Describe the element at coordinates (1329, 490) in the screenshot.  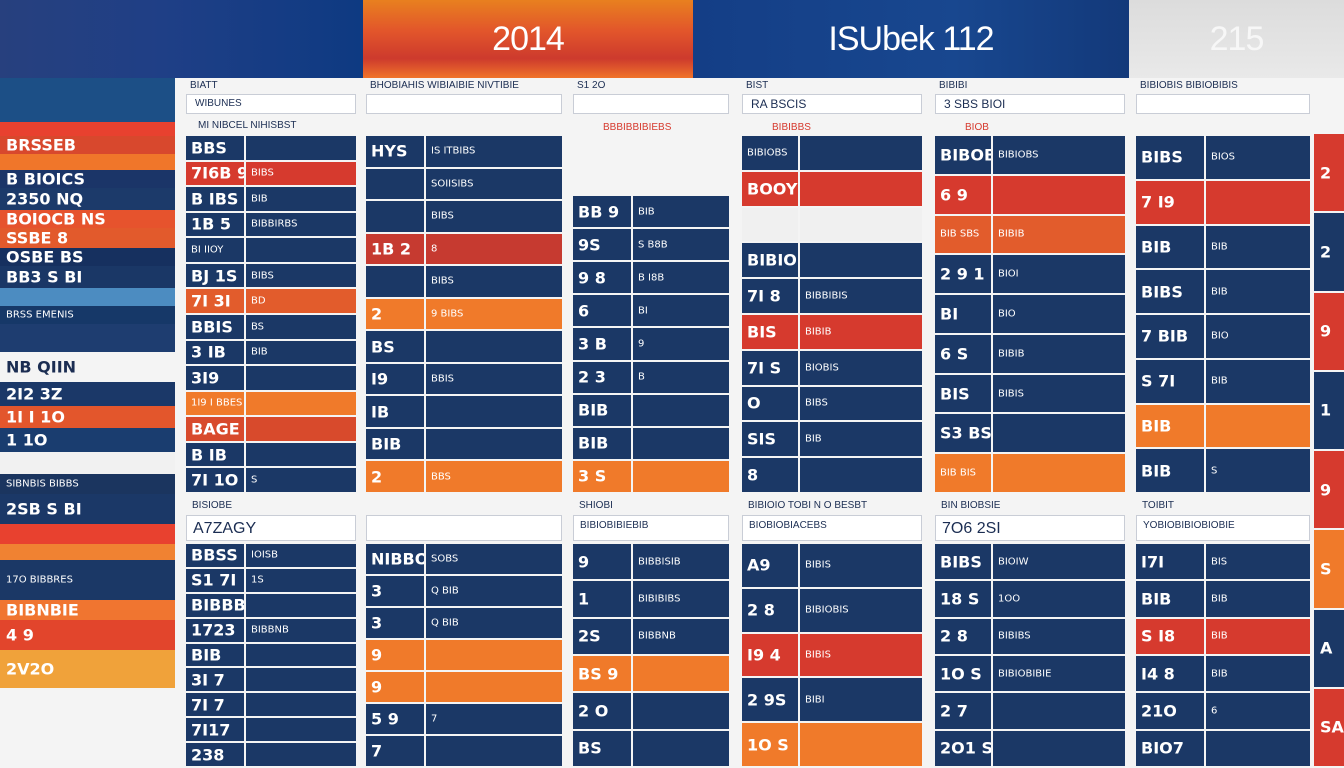
I see `right-edge-cell: 9` at that location.